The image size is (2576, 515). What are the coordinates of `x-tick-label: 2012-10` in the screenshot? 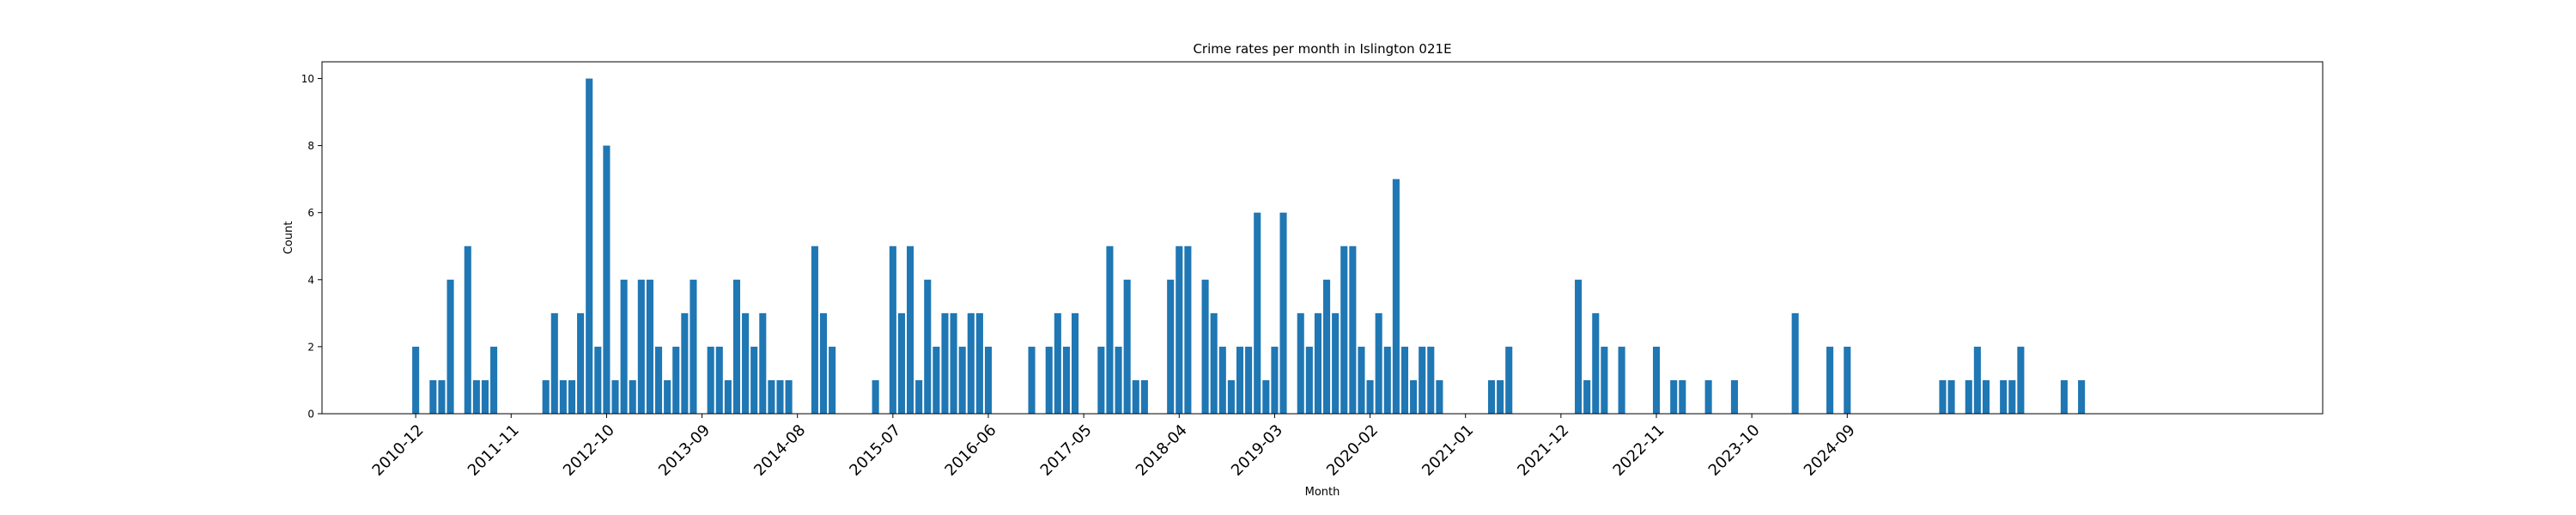 It's located at (589, 450).